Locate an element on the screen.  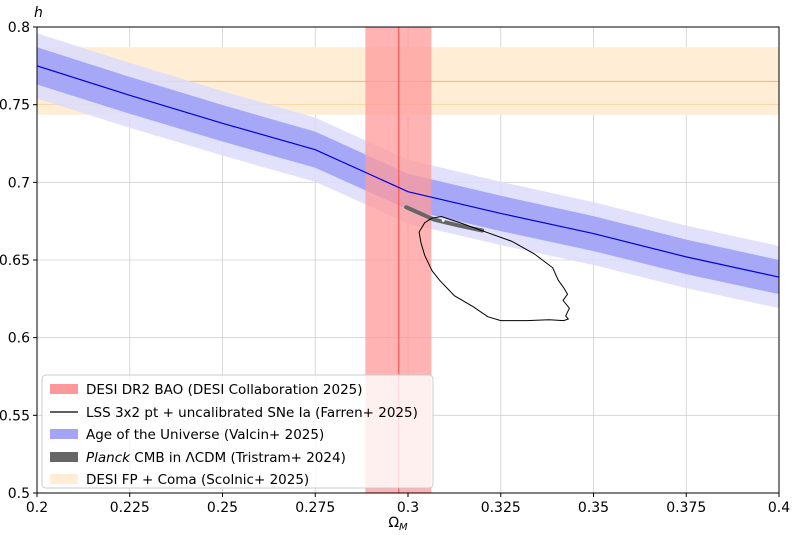
planck-contour is located at coordinates (444, 219).